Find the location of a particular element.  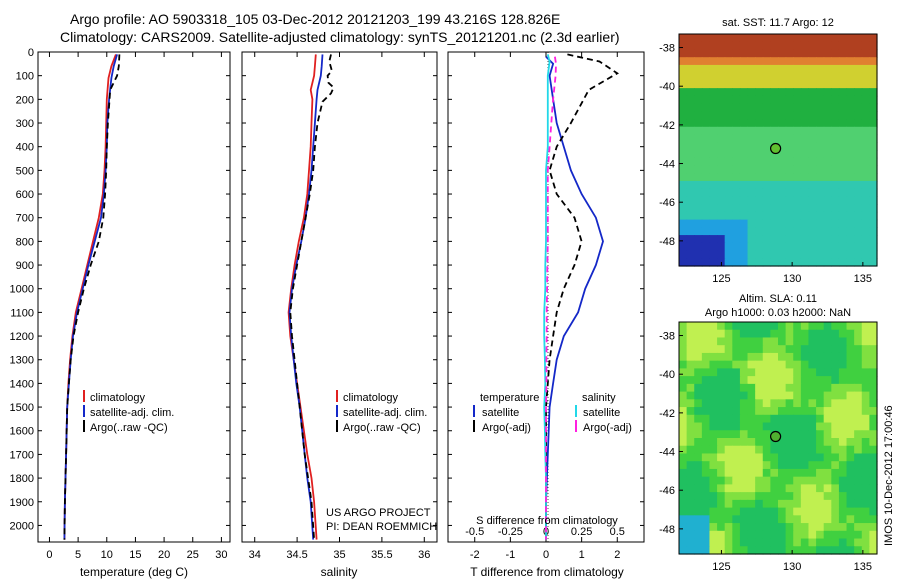

map-x-tick-label: 125 is located at coordinates (721, 279).